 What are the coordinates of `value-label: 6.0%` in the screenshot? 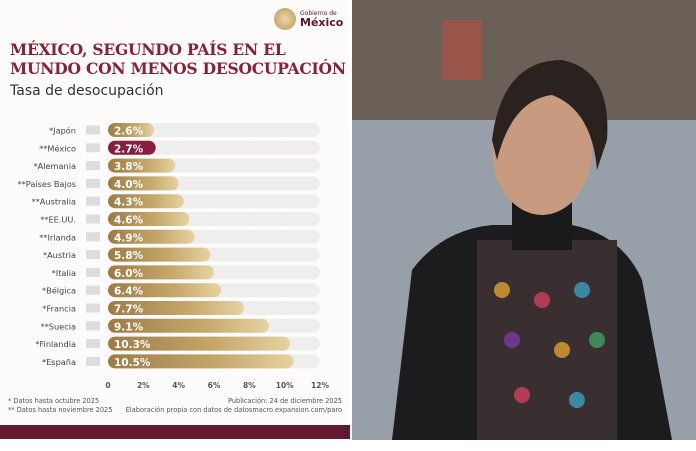 It's located at (129, 274).